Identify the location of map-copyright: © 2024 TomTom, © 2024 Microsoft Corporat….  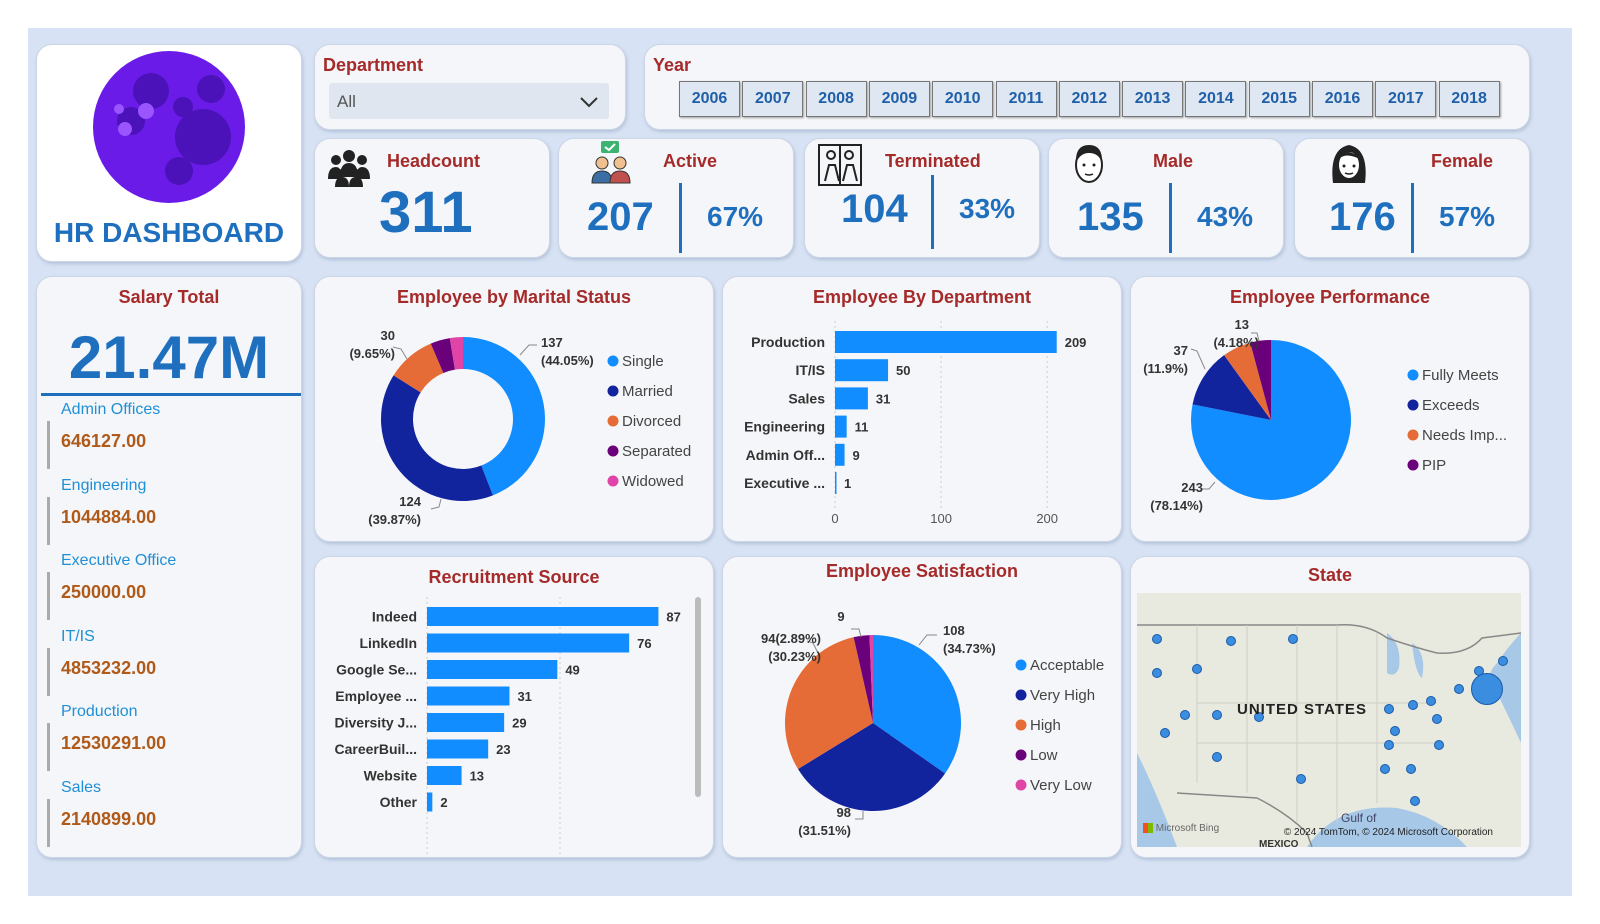
(1388, 832).